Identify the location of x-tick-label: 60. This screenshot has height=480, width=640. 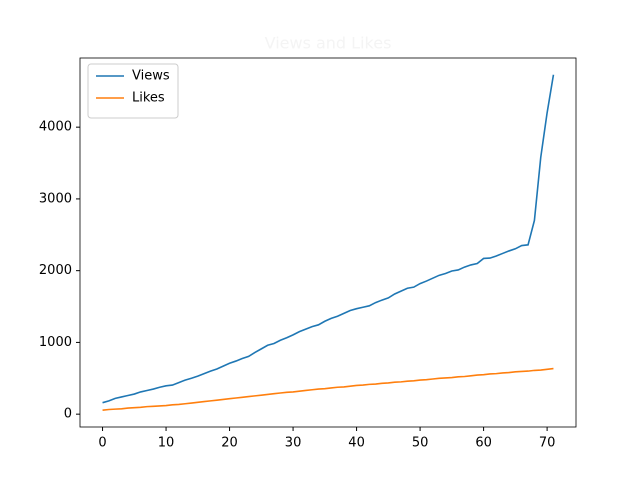
(483, 443).